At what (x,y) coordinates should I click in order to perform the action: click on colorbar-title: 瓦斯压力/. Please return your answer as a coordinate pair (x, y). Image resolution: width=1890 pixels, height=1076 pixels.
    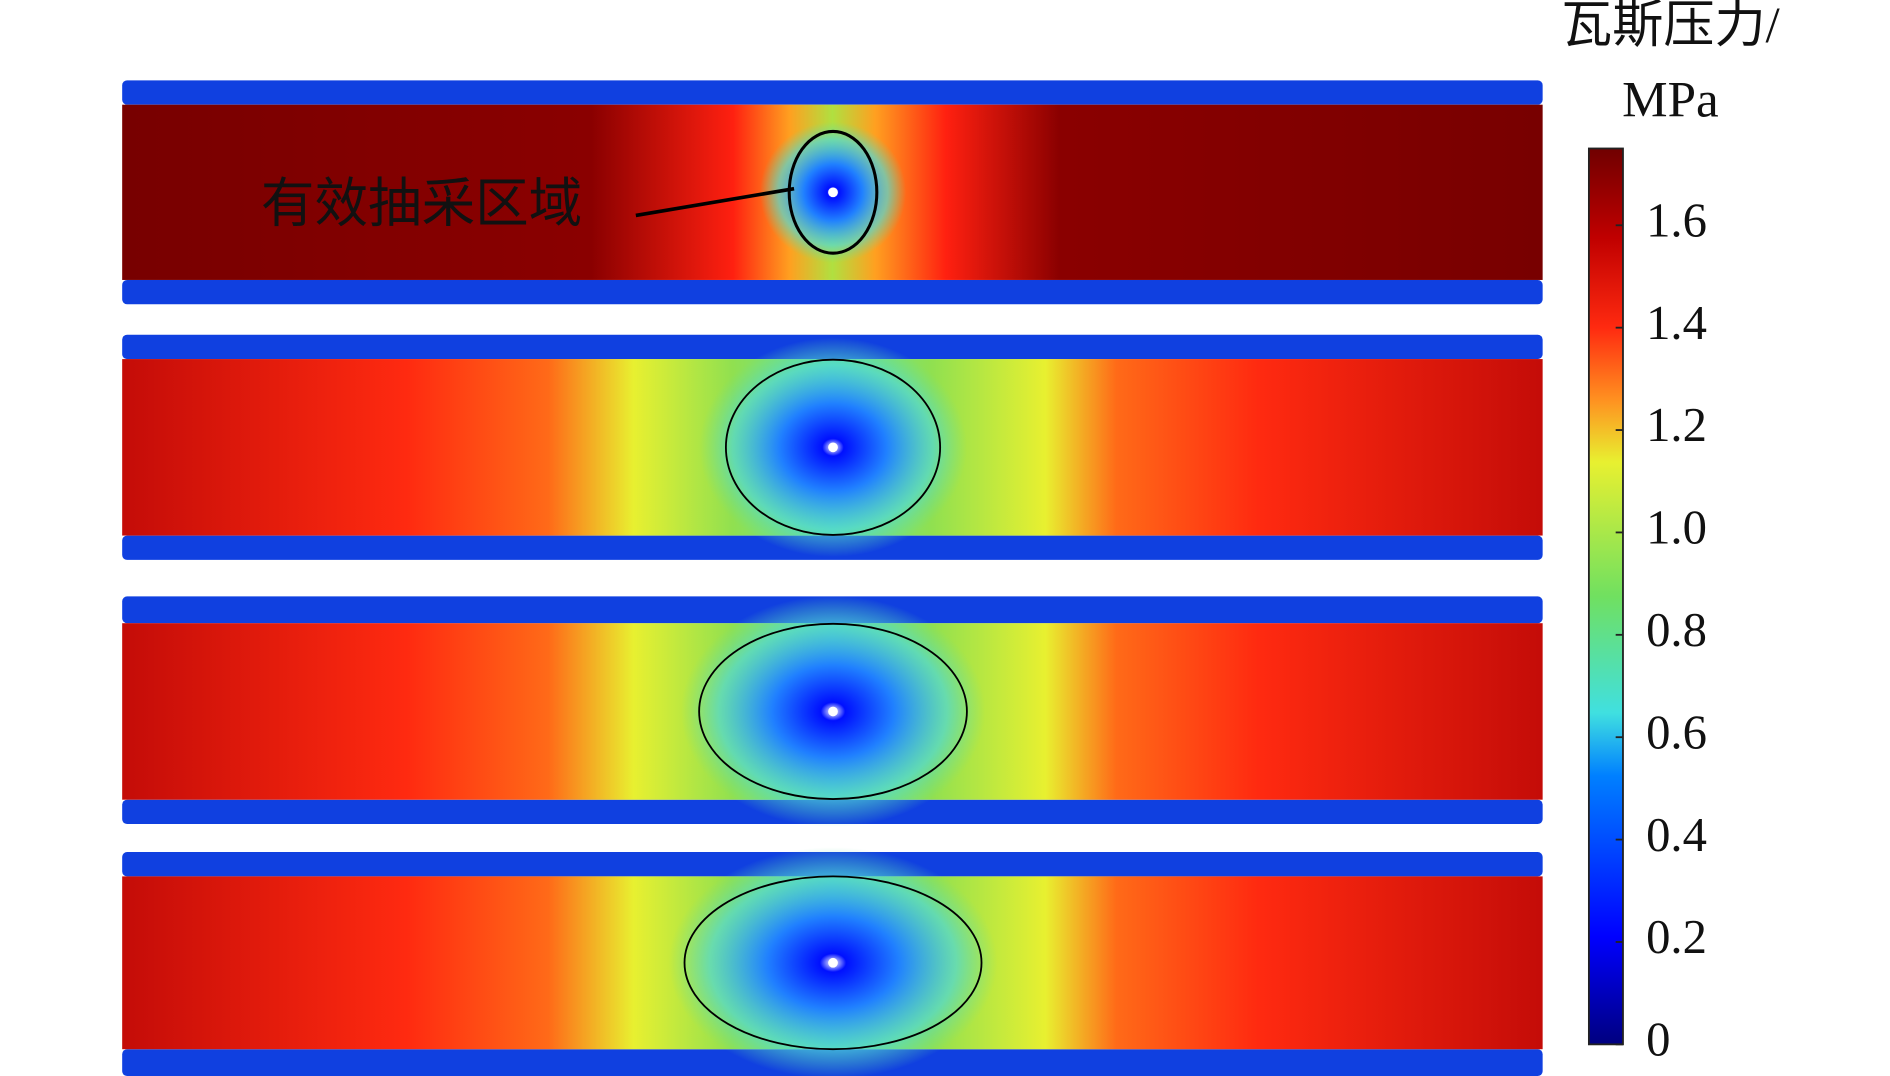
    Looking at the image, I should click on (1670, 27).